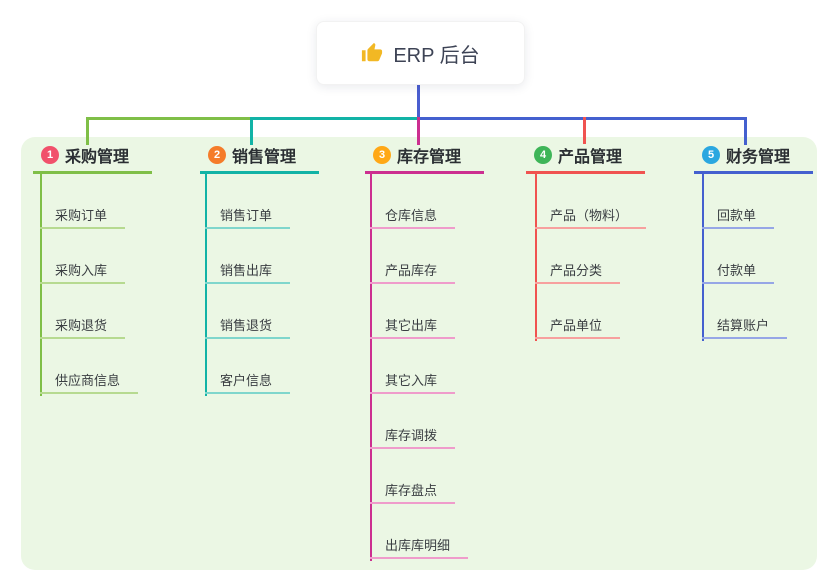 The width and height of the screenshot is (839, 588). What do you see at coordinates (41, 285) in the screenshot?
I see `branch-spine-purchase` at bounding box center [41, 285].